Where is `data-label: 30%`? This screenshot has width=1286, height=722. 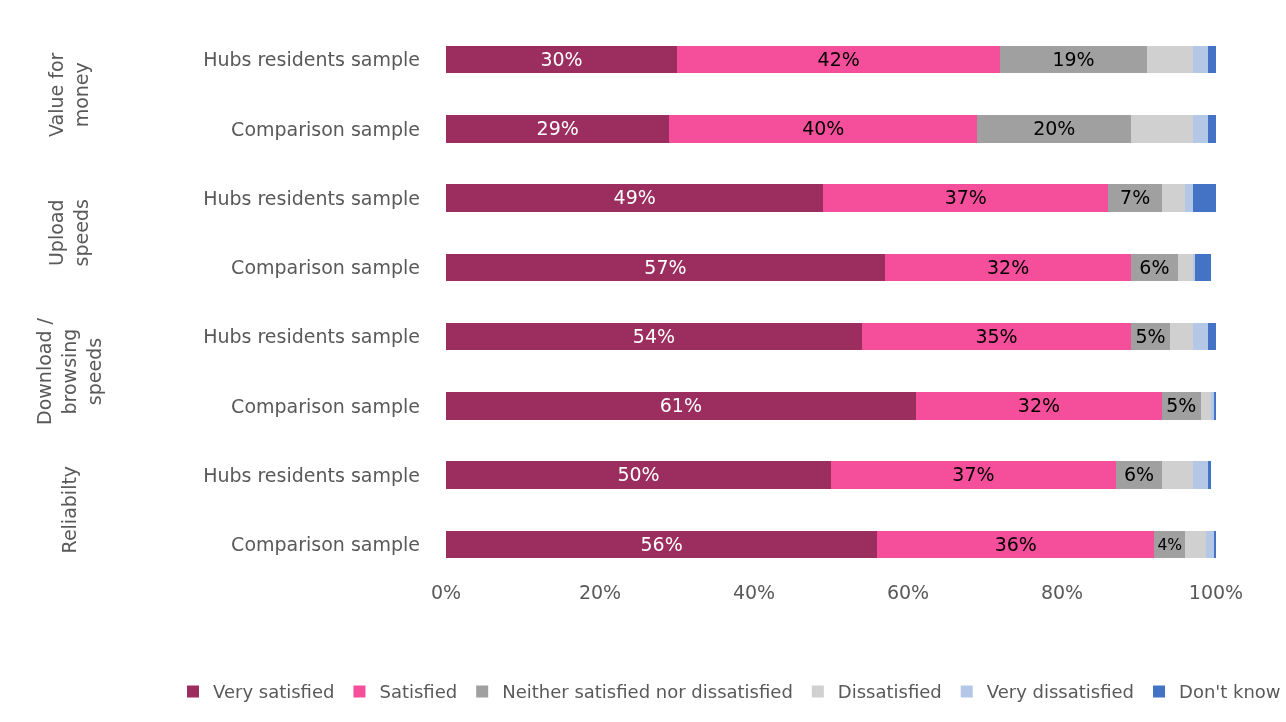 data-label: 30% is located at coordinates (561, 58).